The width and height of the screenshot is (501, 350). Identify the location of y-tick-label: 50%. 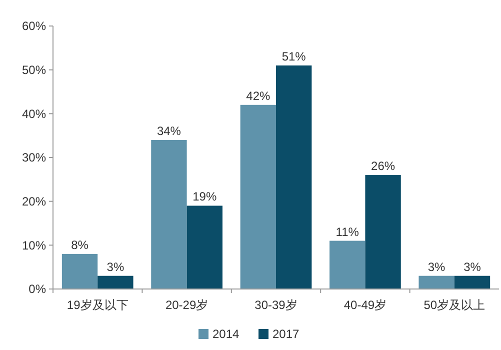
(34, 70).